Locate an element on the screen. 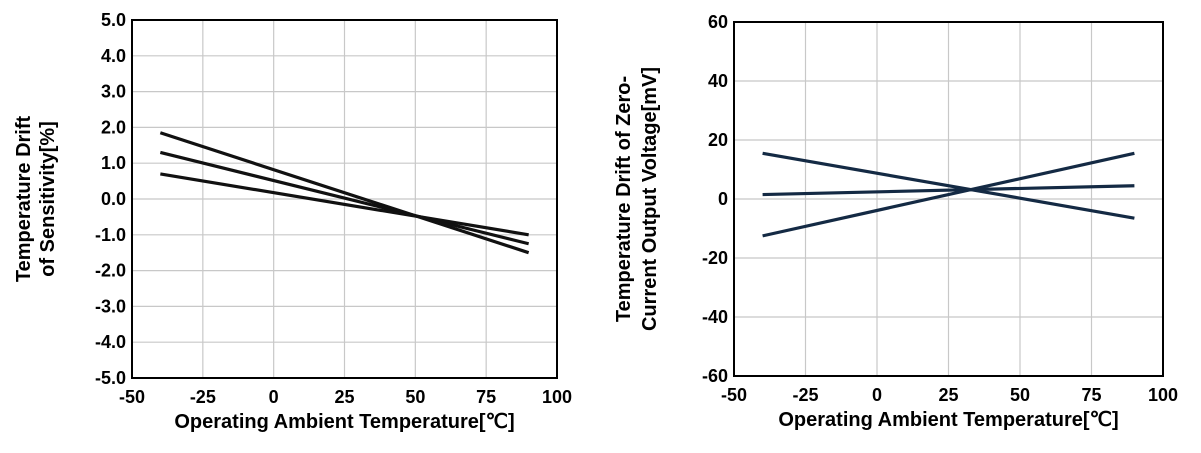 Image resolution: width=1201 pixels, height=453 pixels. y-tick-label: 60 is located at coordinates (718, 22).